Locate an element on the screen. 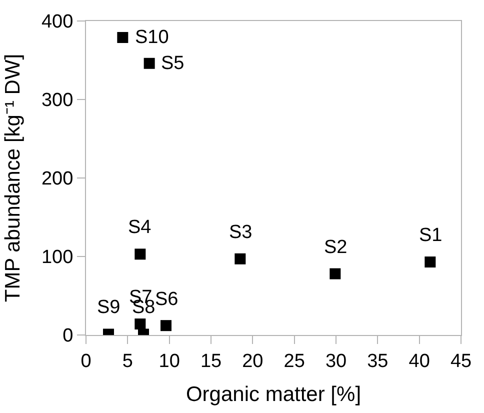 The width and height of the screenshot is (484, 413). y-tick-label: 100 is located at coordinates (57, 257).